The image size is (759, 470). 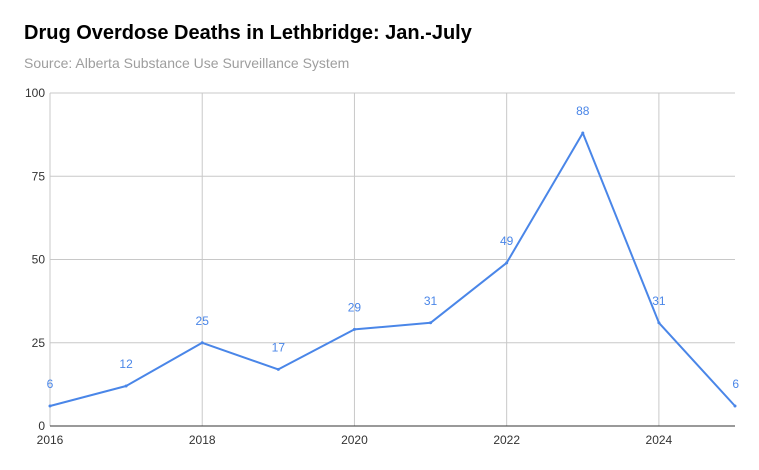 What do you see at coordinates (659, 440) in the screenshot?
I see `x-tick-label: 2024` at bounding box center [659, 440].